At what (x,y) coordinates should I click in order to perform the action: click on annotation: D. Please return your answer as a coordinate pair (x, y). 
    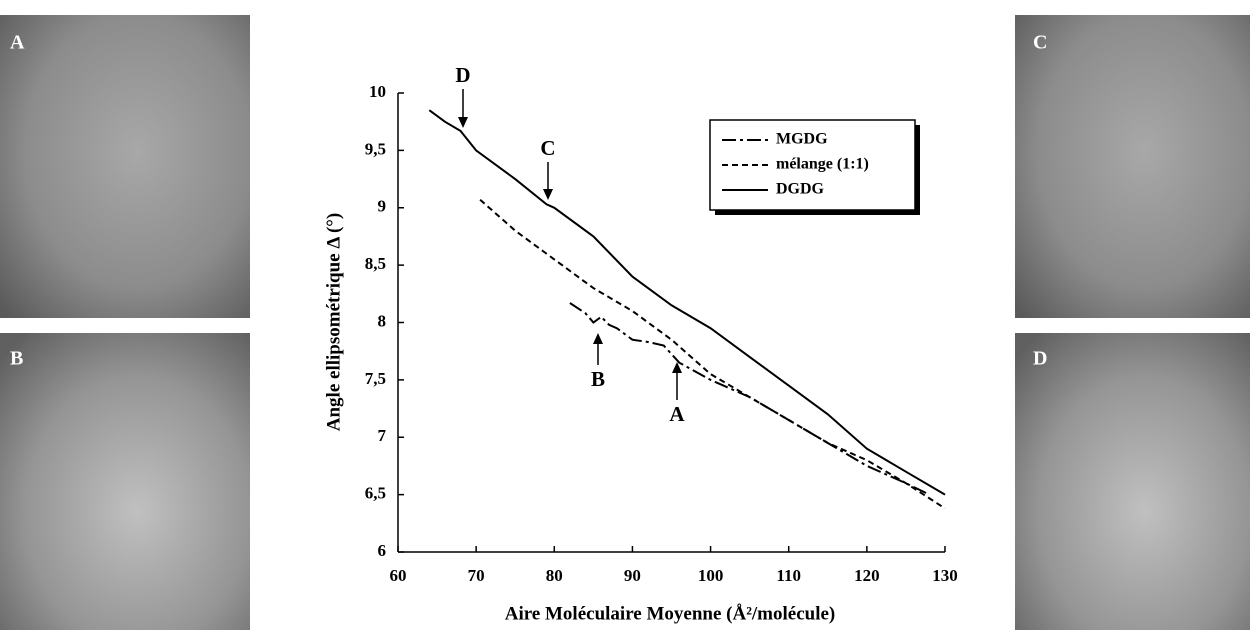
    Looking at the image, I should click on (462, 75).